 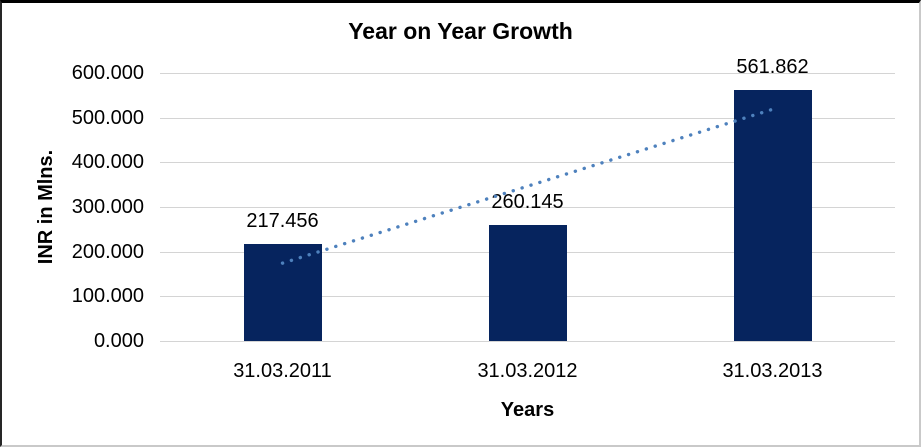 What do you see at coordinates (527, 410) in the screenshot?
I see `x-axis-title: Years` at bounding box center [527, 410].